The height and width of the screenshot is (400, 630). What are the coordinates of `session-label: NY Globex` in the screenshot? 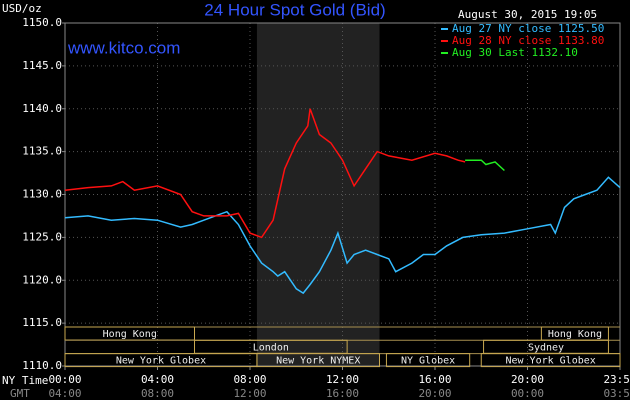 It's located at (428, 361).